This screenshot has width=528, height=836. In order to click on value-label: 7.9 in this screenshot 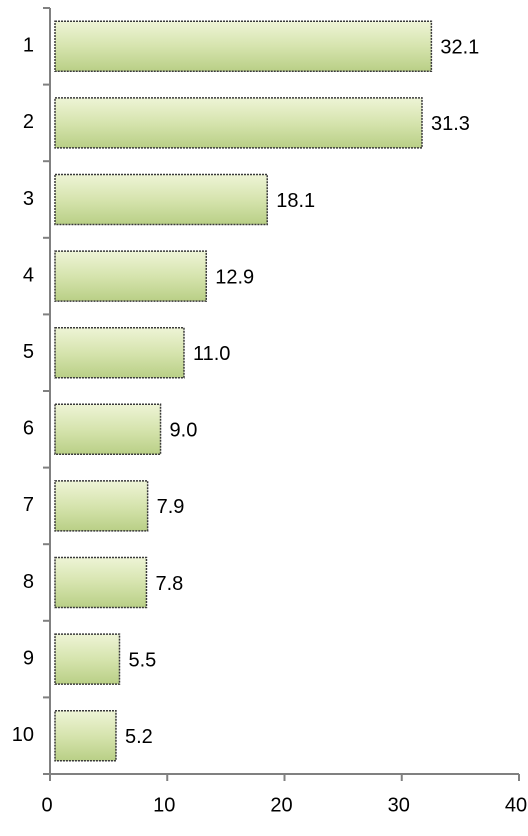, I will do `click(171, 507)`.